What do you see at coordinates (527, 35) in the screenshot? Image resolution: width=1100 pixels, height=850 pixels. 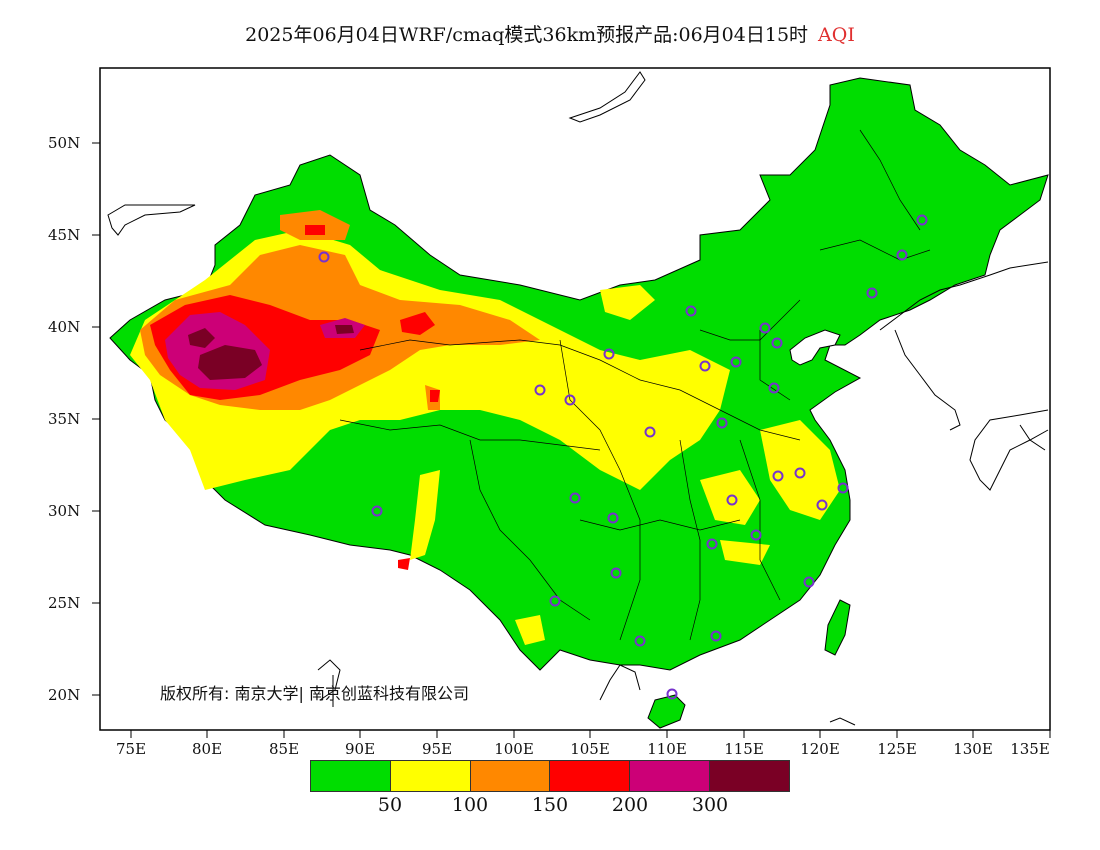 I see `title-main: 2025年06月04日WRF/cmaq模式36km预报产品:06月04日15时` at bounding box center [527, 35].